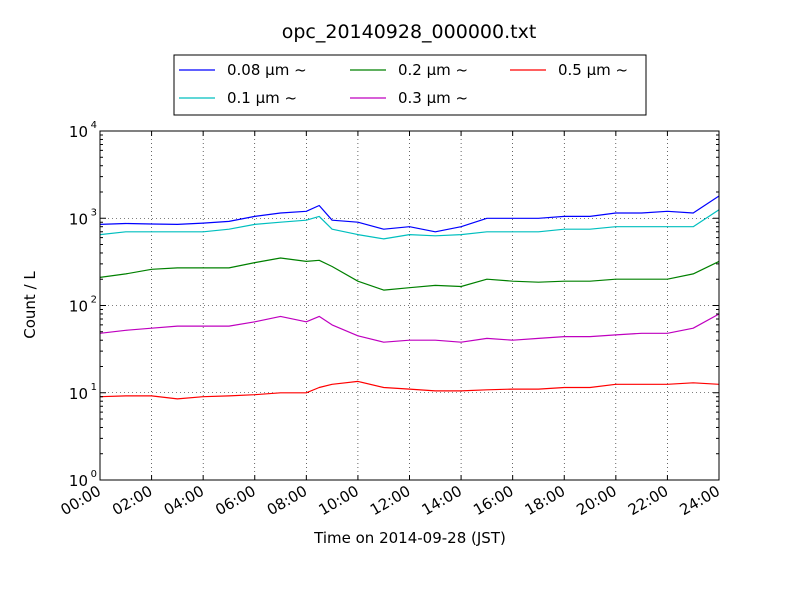  What do you see at coordinates (94, 300) in the screenshot?
I see `y-tick-exponent: 2` at bounding box center [94, 300].